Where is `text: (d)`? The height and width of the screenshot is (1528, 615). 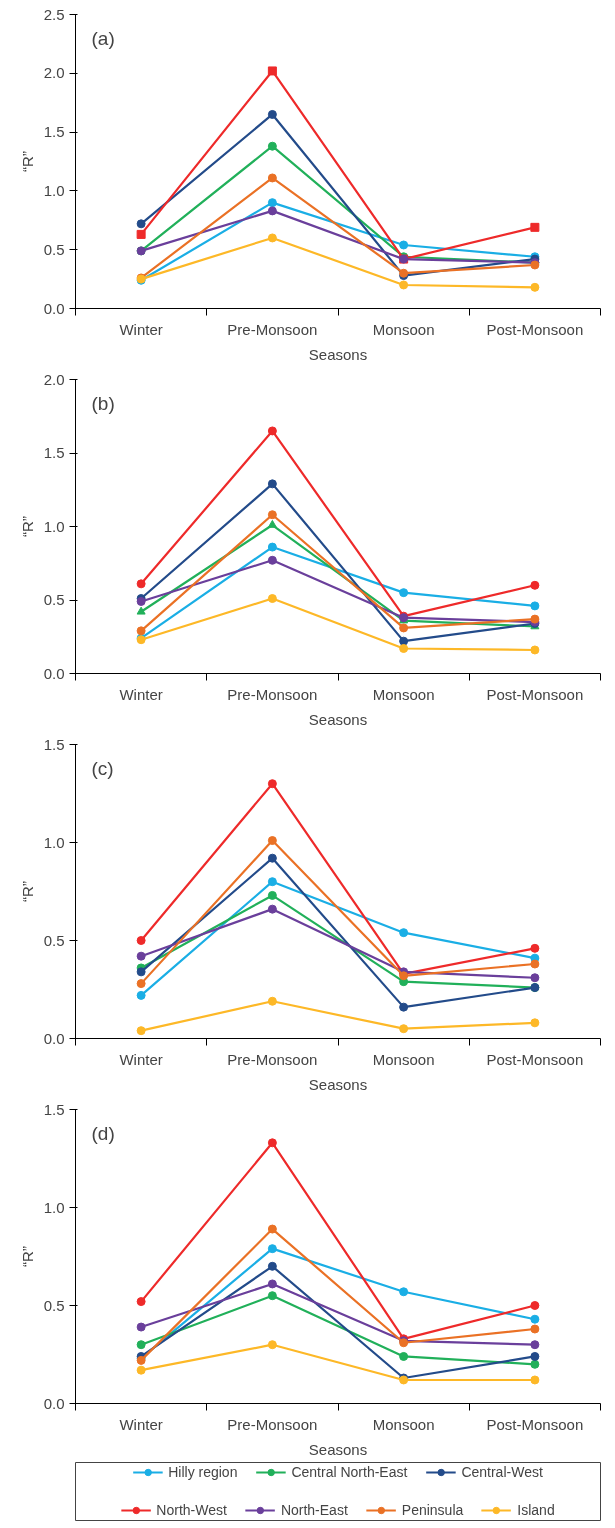 text: (d) is located at coordinates (103, 1133).